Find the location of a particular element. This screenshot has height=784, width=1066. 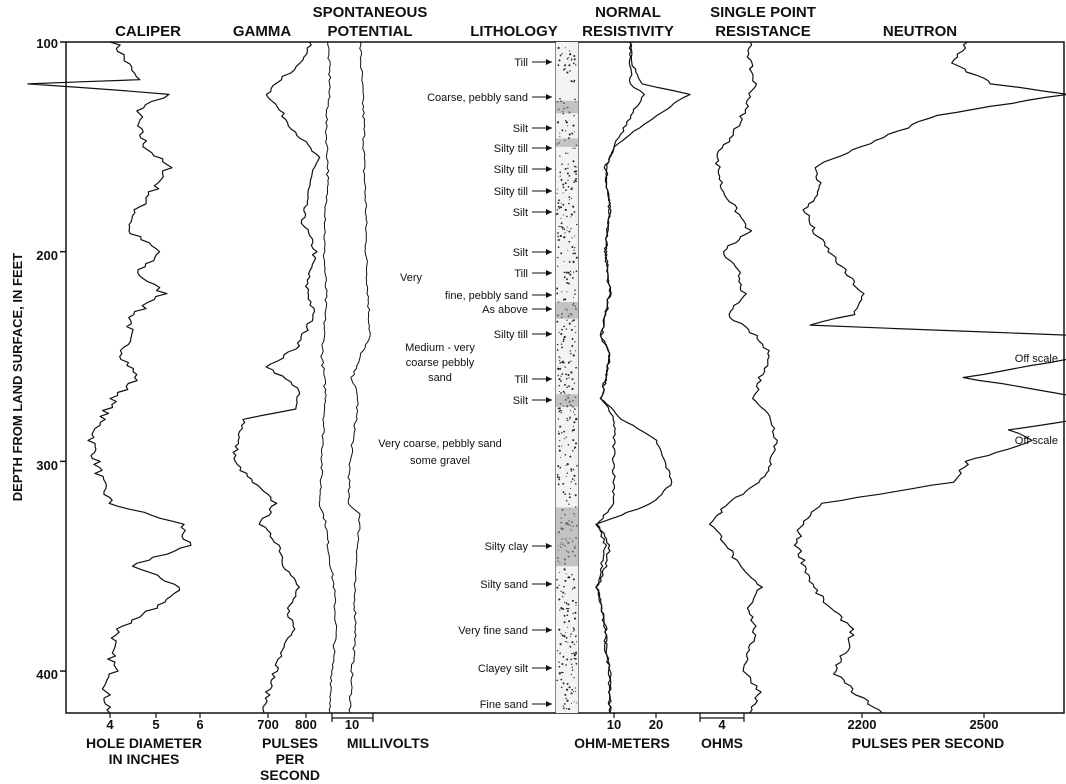

lith-label-silty-sand: Silty sand is located at coordinates (504, 585).